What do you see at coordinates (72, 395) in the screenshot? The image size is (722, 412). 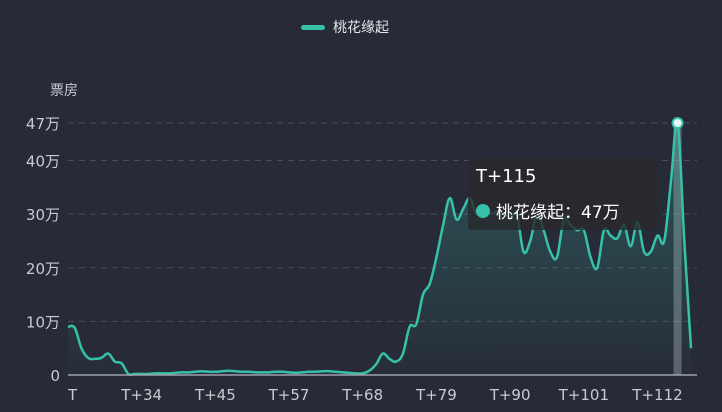 I see `x-tick-label: T` at bounding box center [72, 395].